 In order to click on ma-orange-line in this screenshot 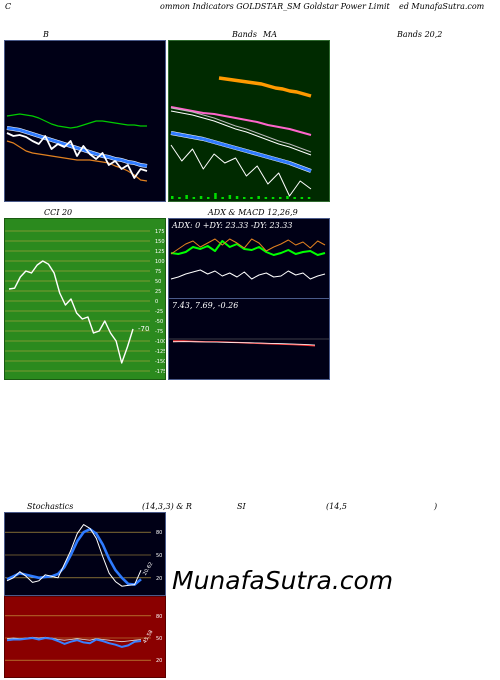, I will do `click(265, 87)`.